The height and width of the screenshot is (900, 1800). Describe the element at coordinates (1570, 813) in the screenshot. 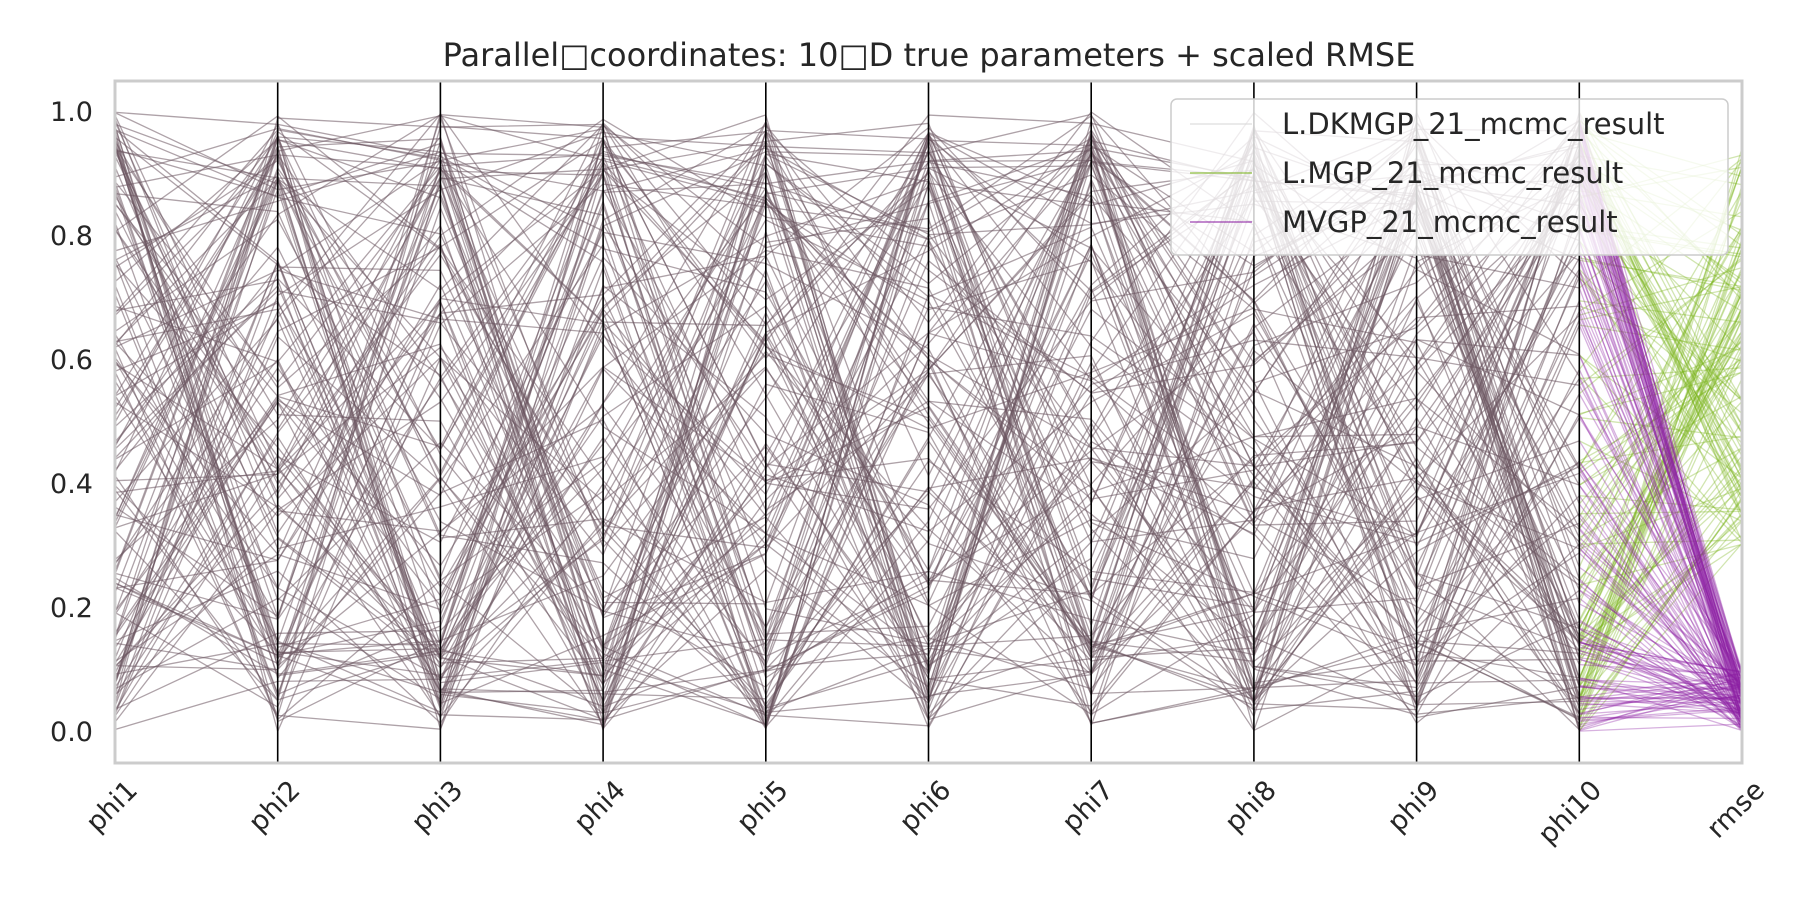

I see `x-tick-label-phi10: phi10` at that location.